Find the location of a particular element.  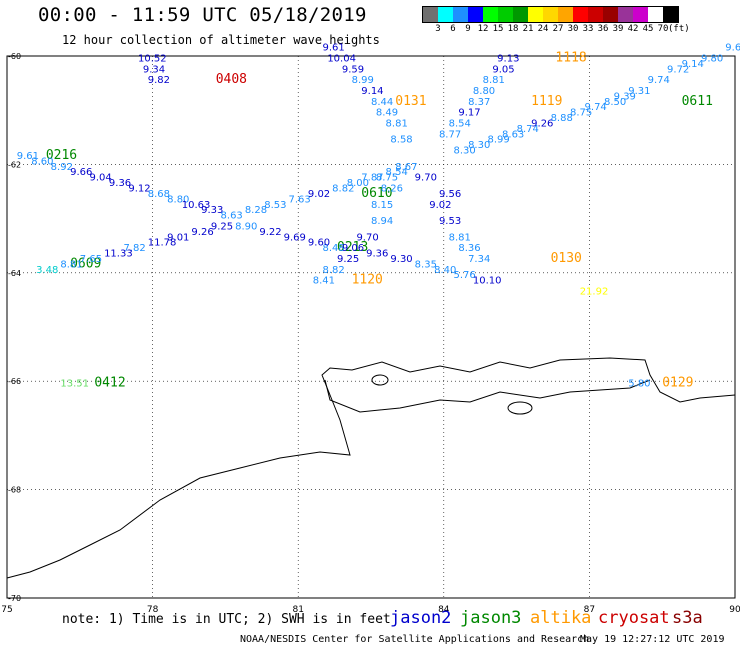

lon-tick-label: 87 is located at coordinates (589, 610).